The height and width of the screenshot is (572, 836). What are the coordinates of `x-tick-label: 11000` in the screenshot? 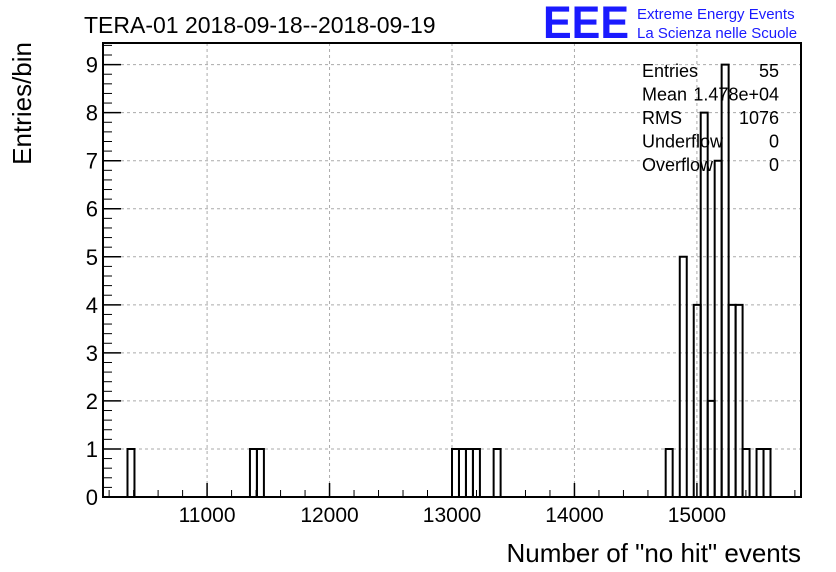 It's located at (207, 515).